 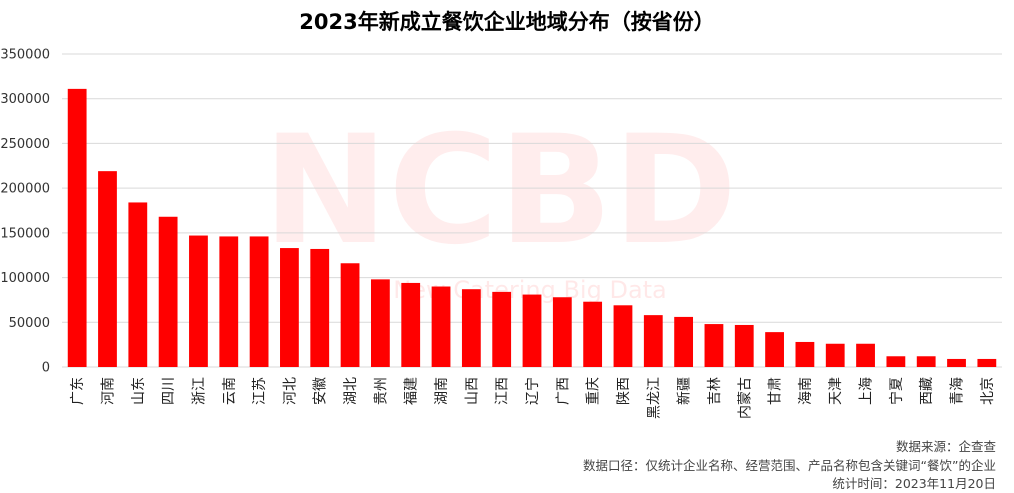 I want to click on x-category-label: 河北, so click(x=290, y=391).